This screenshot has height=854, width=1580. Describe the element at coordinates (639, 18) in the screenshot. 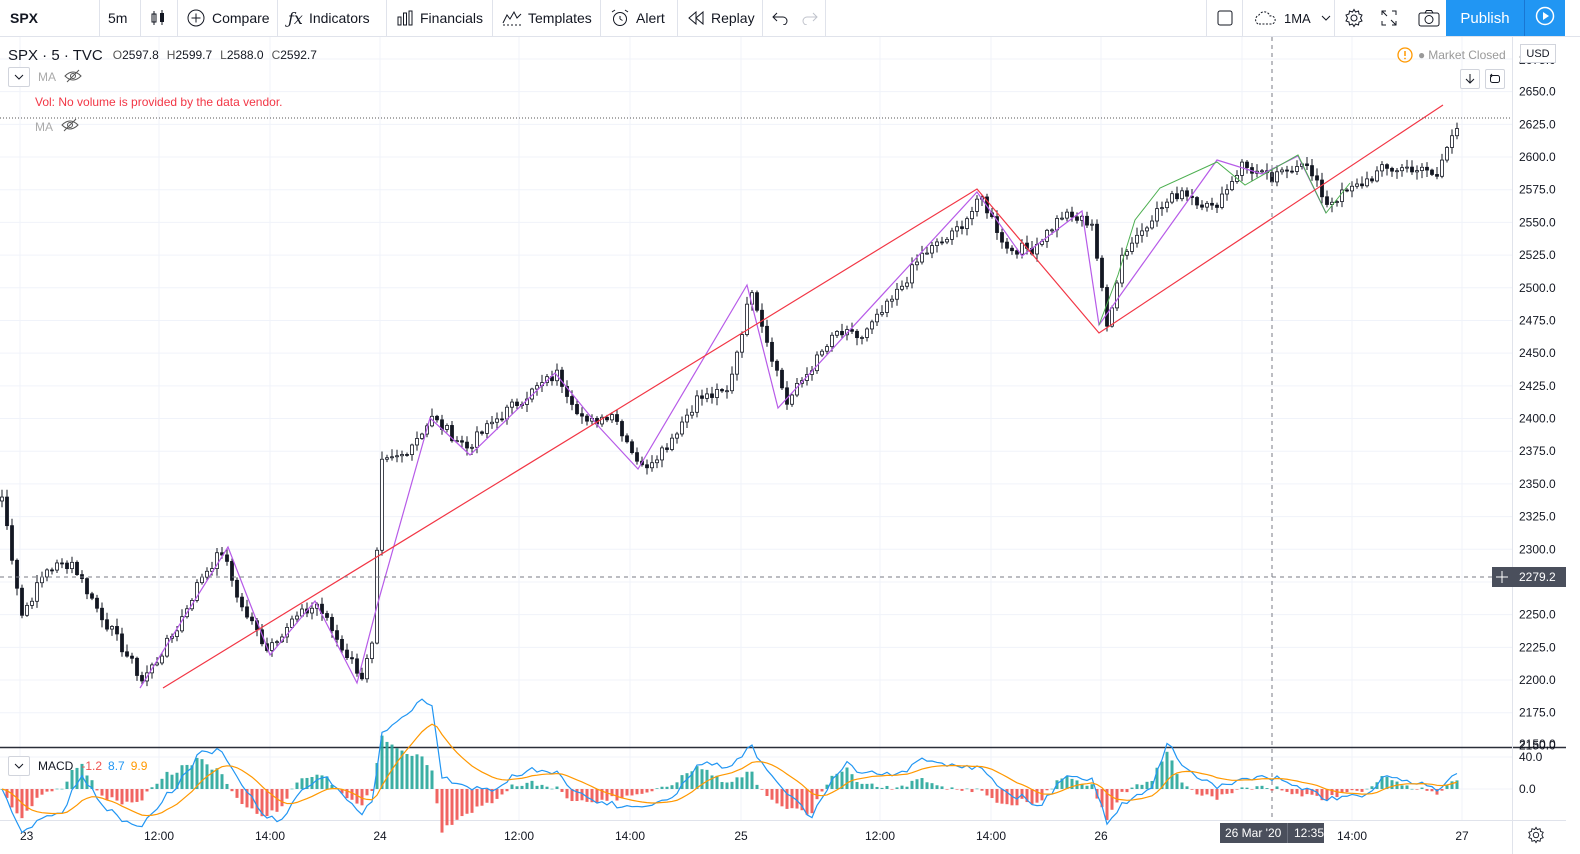

I see `alert-button: Alert` at that location.